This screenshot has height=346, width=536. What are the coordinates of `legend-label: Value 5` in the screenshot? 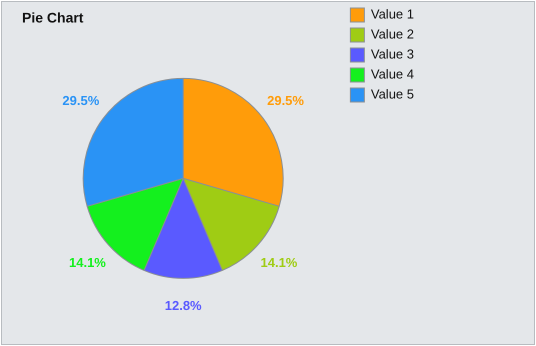 It's located at (392, 94).